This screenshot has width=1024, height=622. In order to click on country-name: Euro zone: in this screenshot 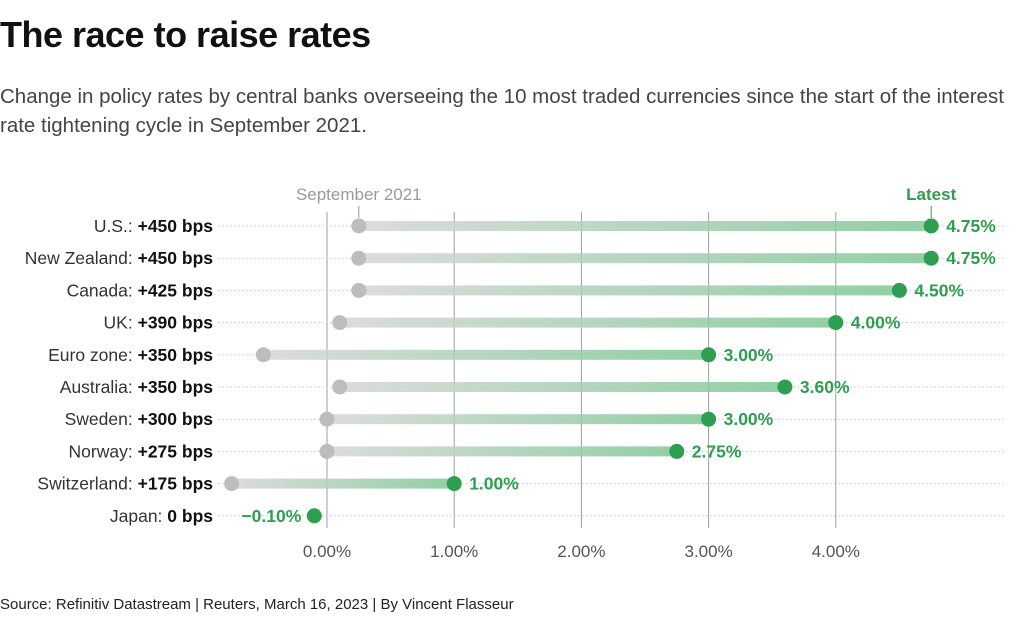, I will do `click(93, 355)`.